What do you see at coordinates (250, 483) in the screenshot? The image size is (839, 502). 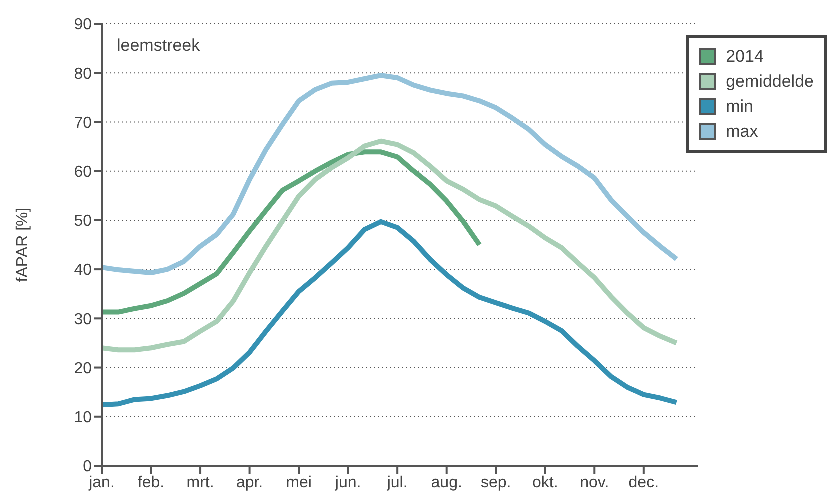 I see `x-tick-label: apr.` at bounding box center [250, 483].